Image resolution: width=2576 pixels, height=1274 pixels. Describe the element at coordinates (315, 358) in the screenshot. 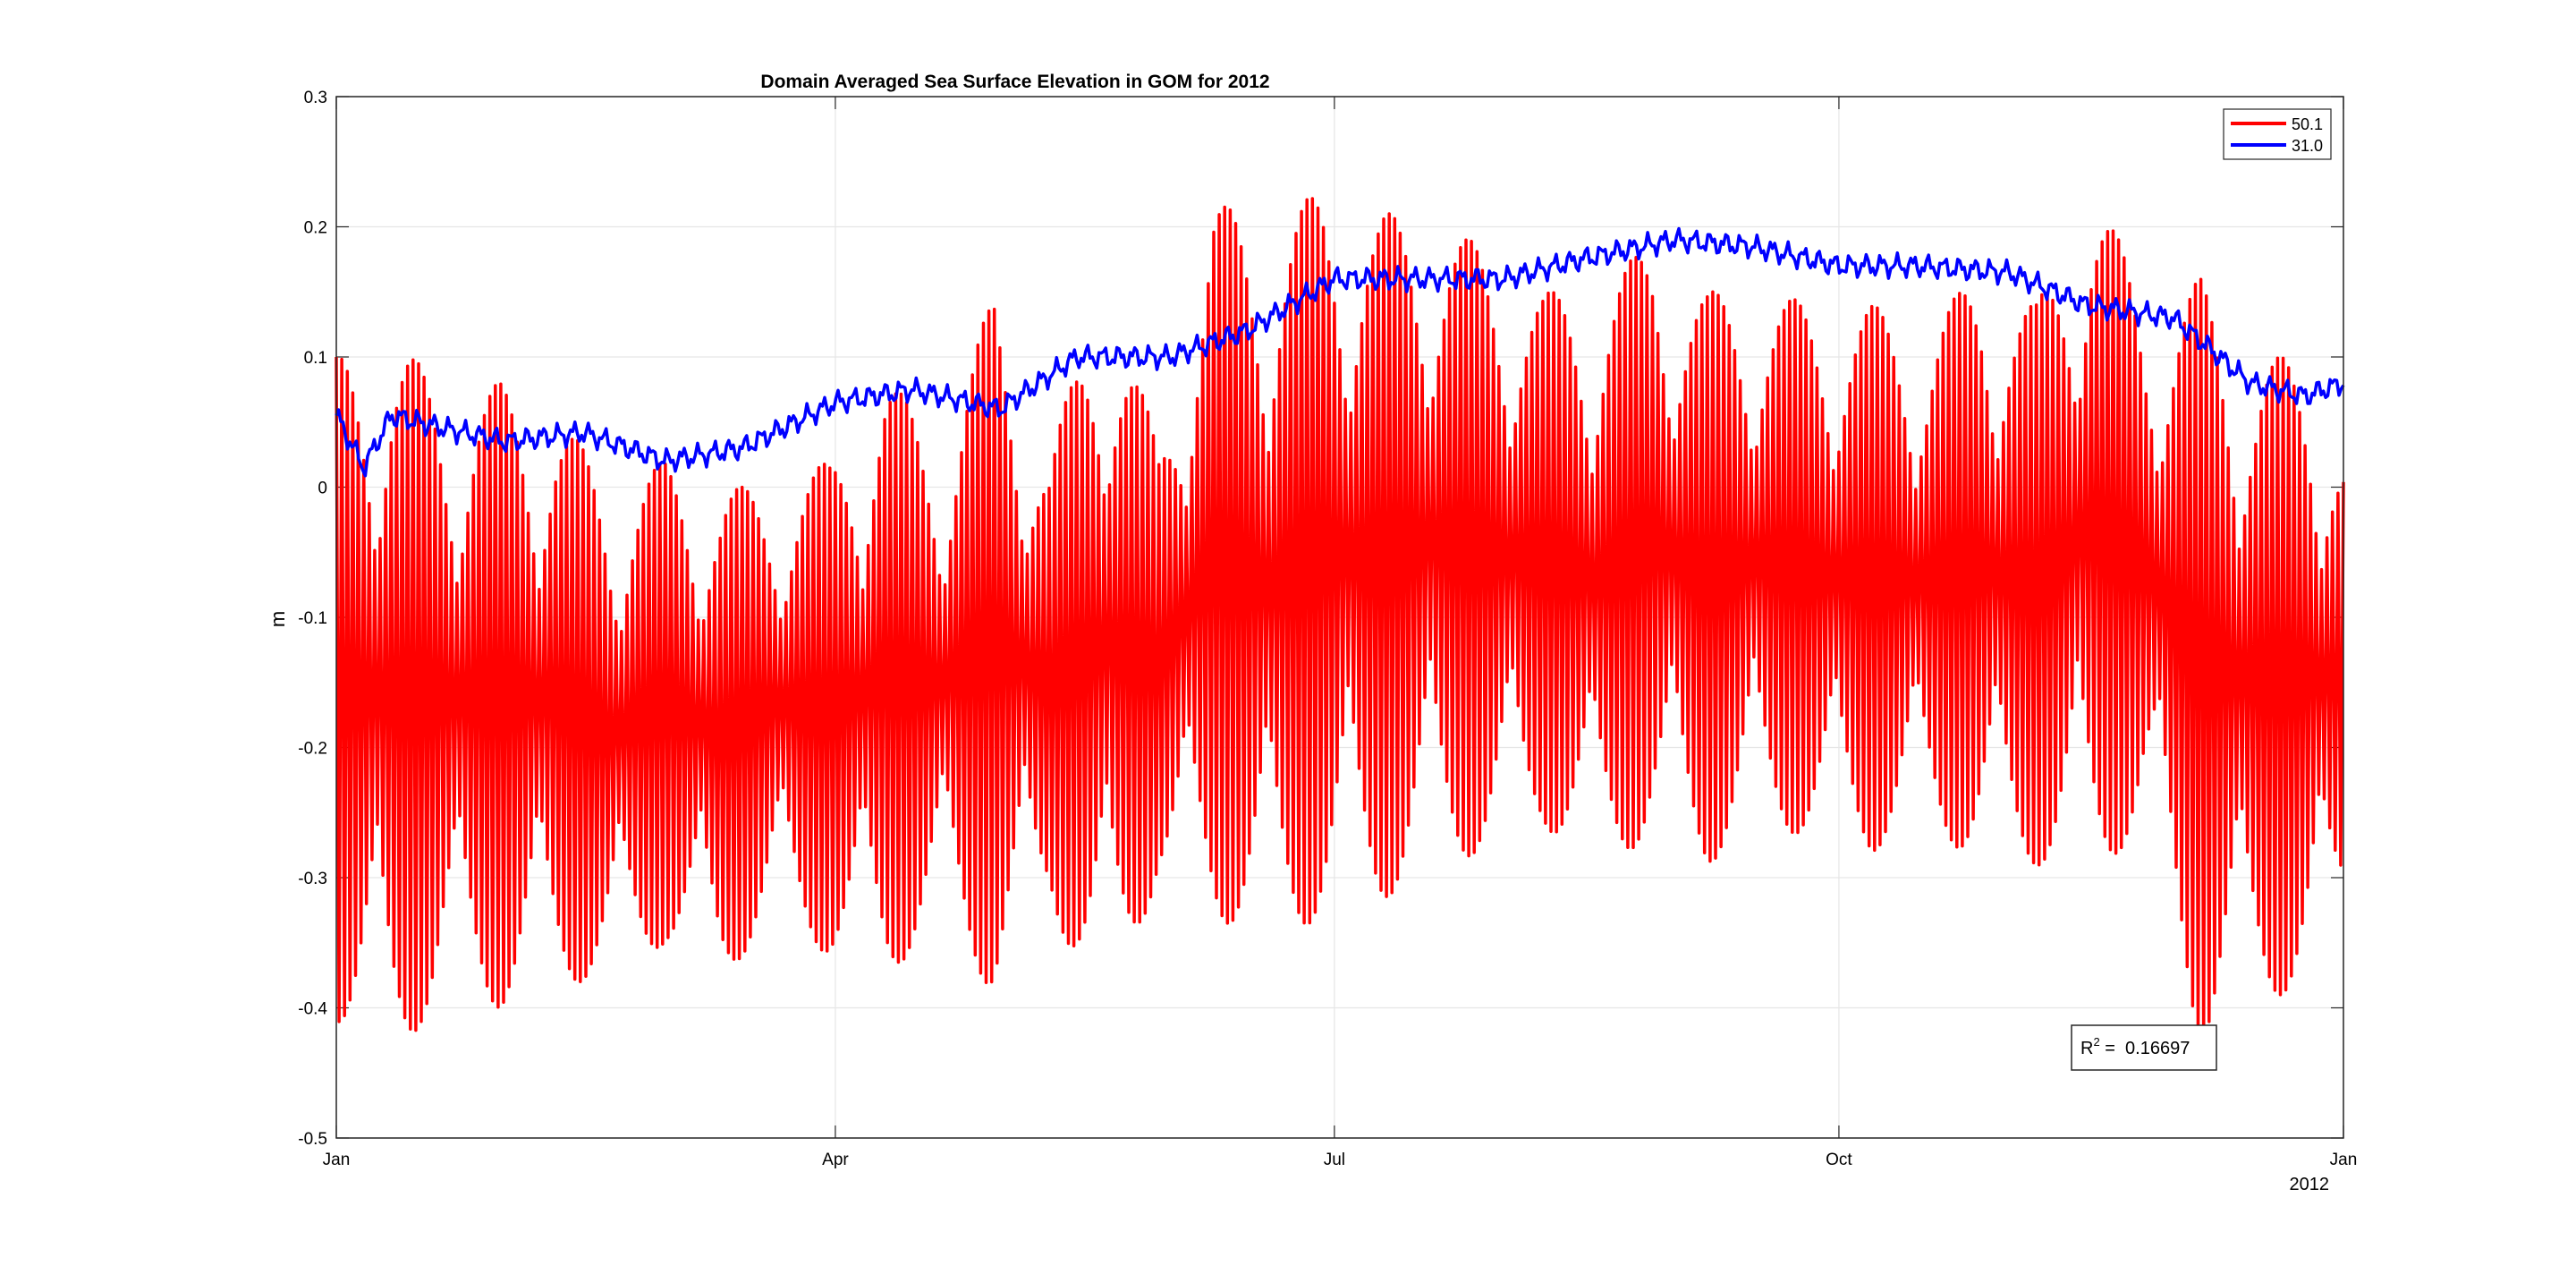

I see `y-tick-label: 0.1` at that location.